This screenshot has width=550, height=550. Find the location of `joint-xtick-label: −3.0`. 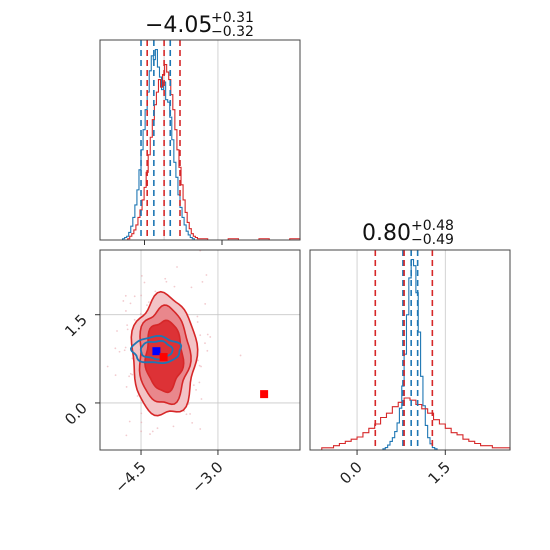

joint-xtick-label: −3.0 is located at coordinates (207, 477).